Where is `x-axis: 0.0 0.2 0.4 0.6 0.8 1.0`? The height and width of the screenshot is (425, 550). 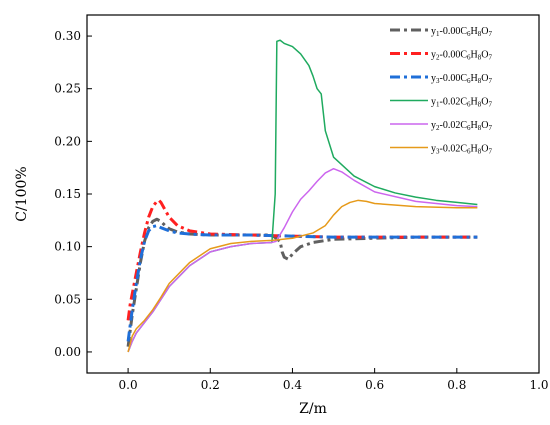 x-axis: 0.0 0.2 0.4 0.6 0.8 1.0 is located at coordinates (334, 380).